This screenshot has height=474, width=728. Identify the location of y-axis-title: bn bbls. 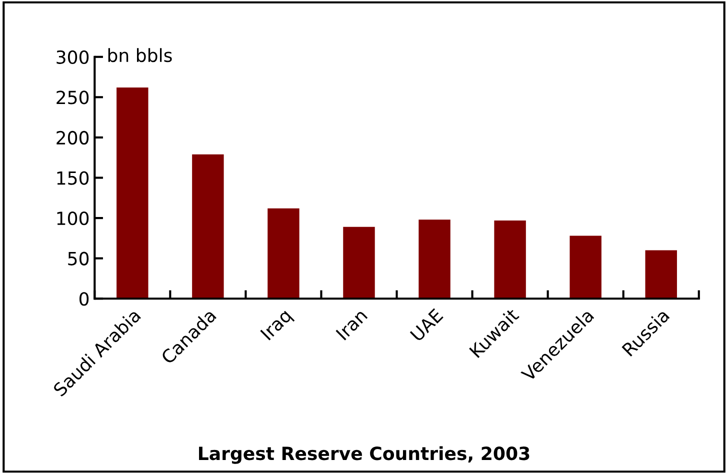
(140, 55).